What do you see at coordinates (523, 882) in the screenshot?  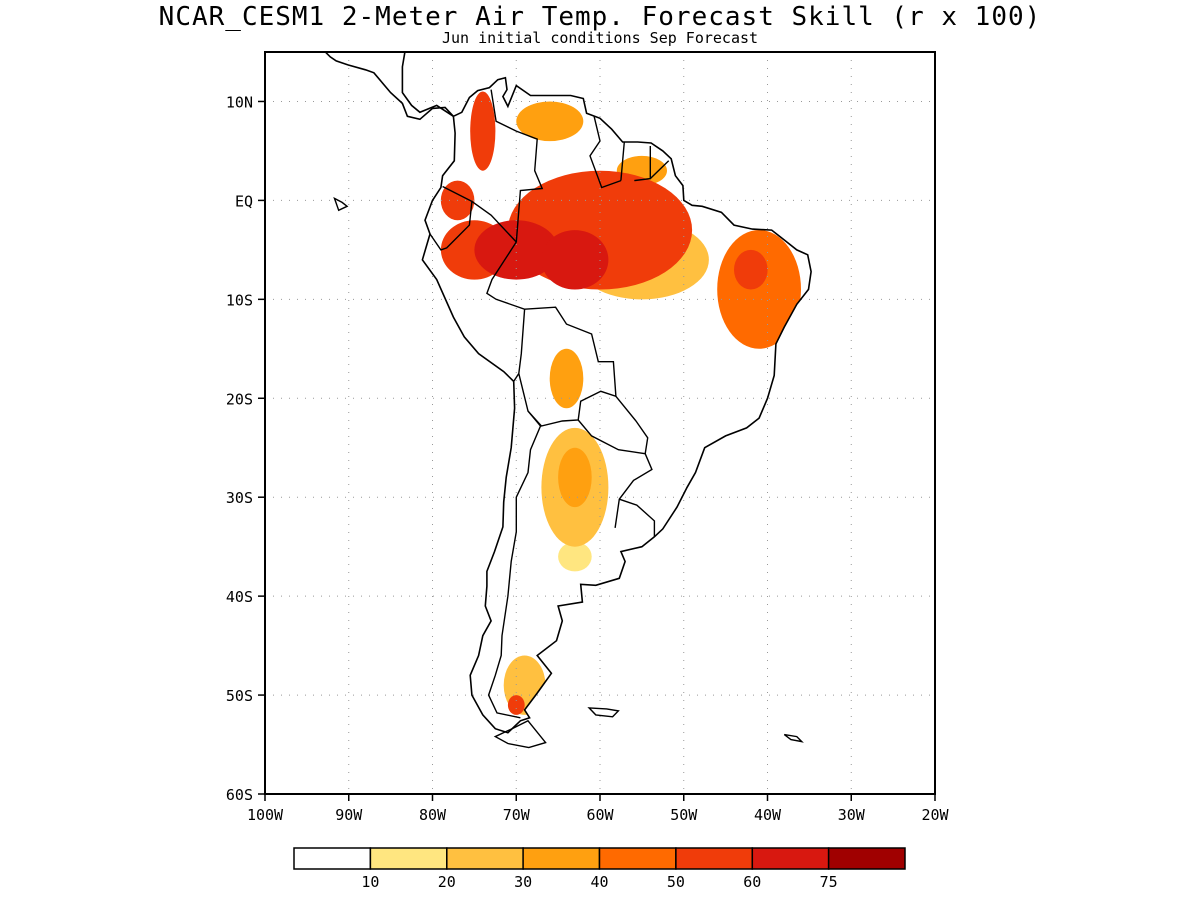 I see `colorbar-label: 30` at bounding box center [523, 882].